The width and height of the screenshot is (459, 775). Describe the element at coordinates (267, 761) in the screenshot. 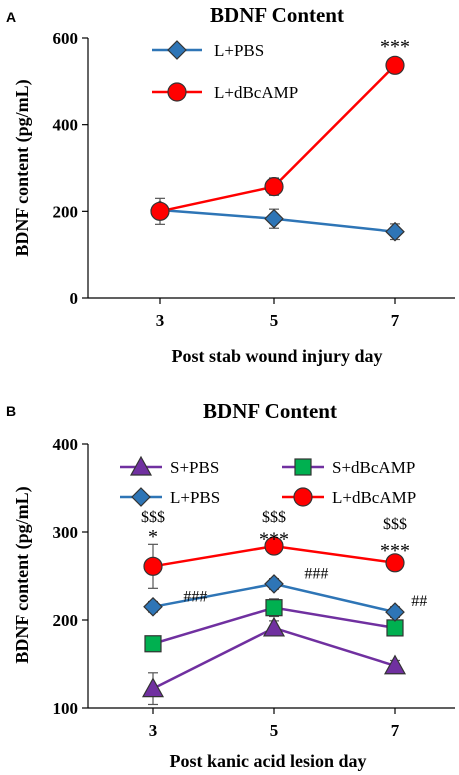

I see `x-axis-label-b: Post kanic acid lesion day` at that location.